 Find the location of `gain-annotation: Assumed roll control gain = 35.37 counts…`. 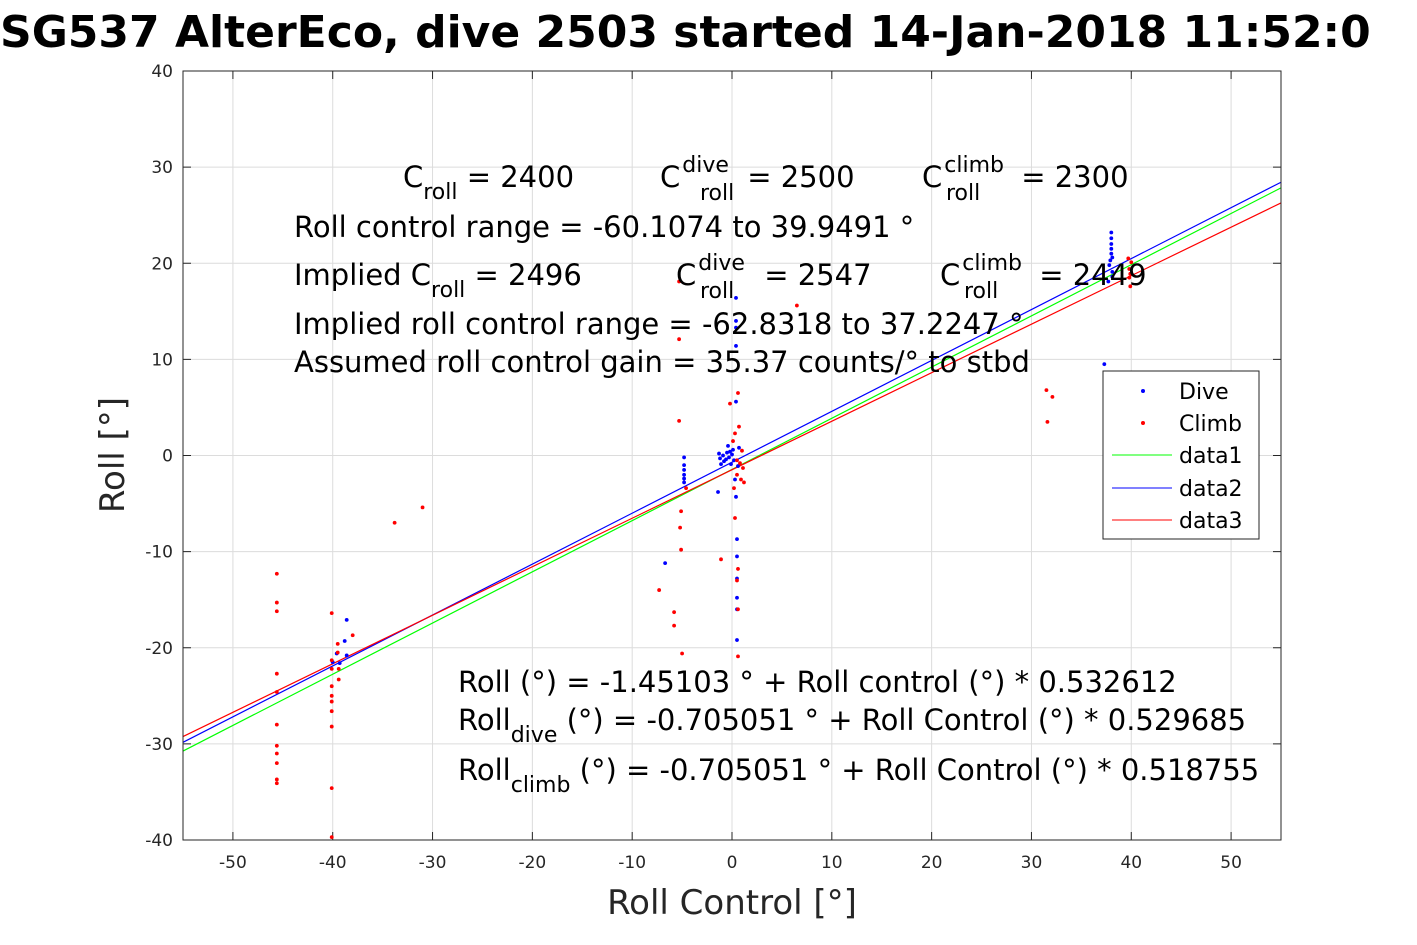

gain-annotation: Assumed roll control gain = 35.37 counts… is located at coordinates (662, 362).